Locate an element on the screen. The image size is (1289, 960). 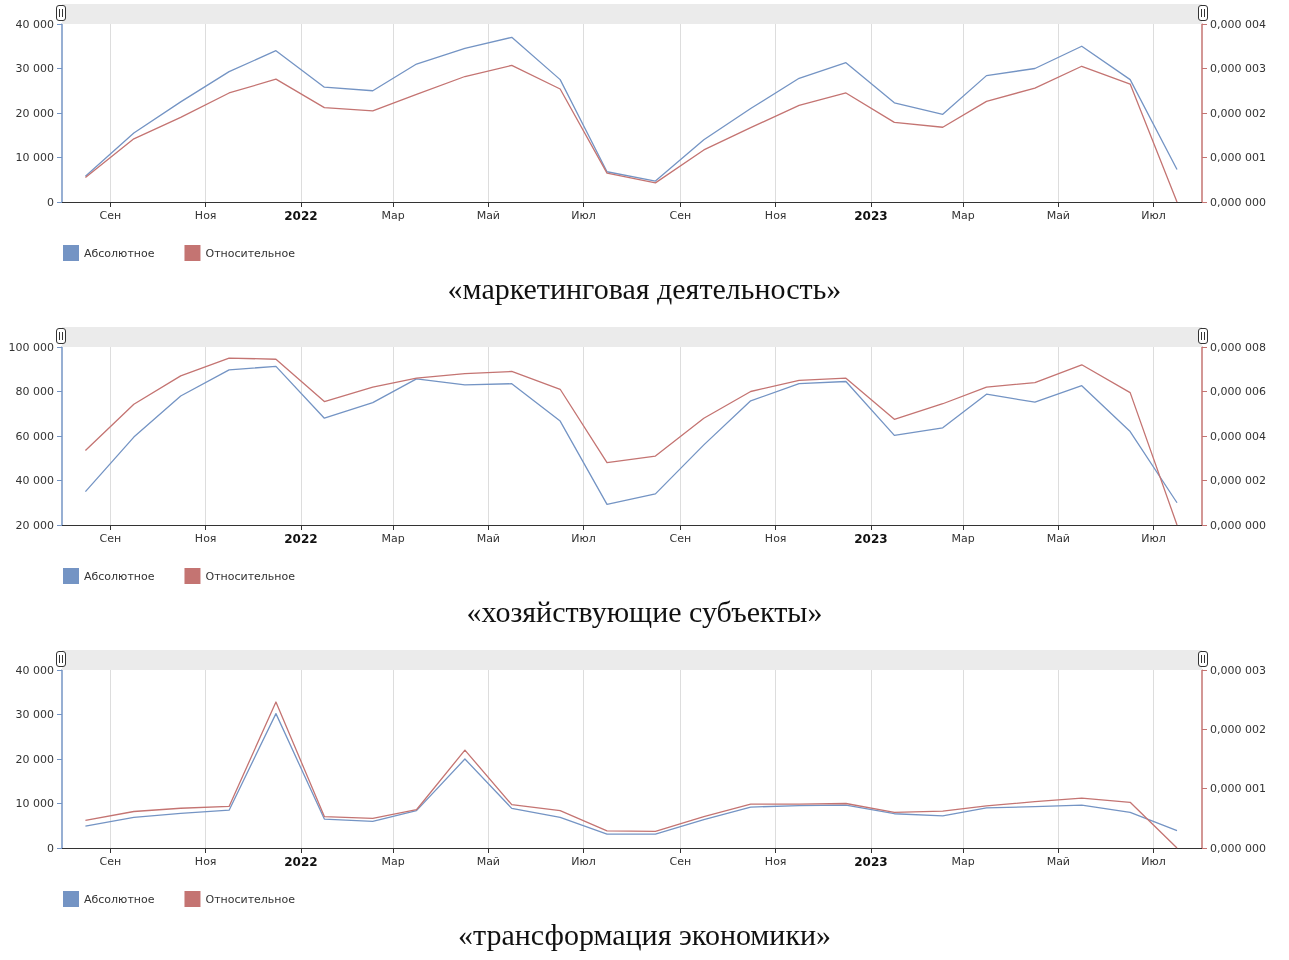
text: «хозяйствующие субъекты» is located at coordinates (644, 612).